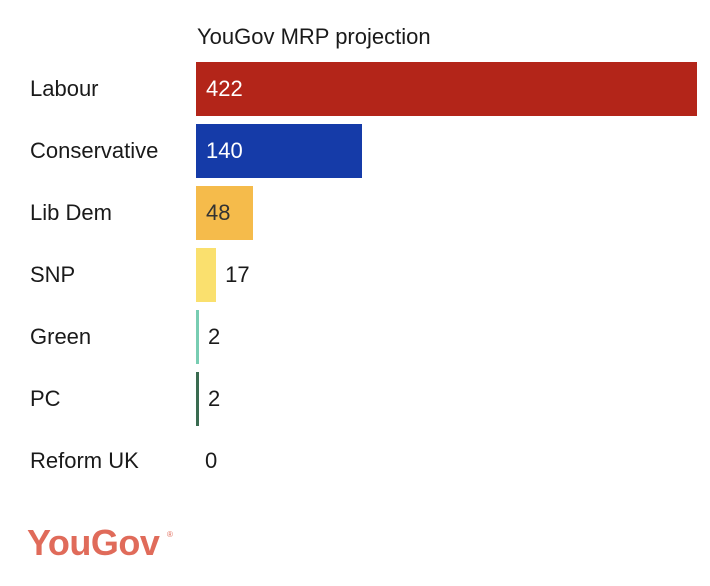 The width and height of the screenshot is (710, 586). I want to click on category-label: SNP, so click(53, 274).